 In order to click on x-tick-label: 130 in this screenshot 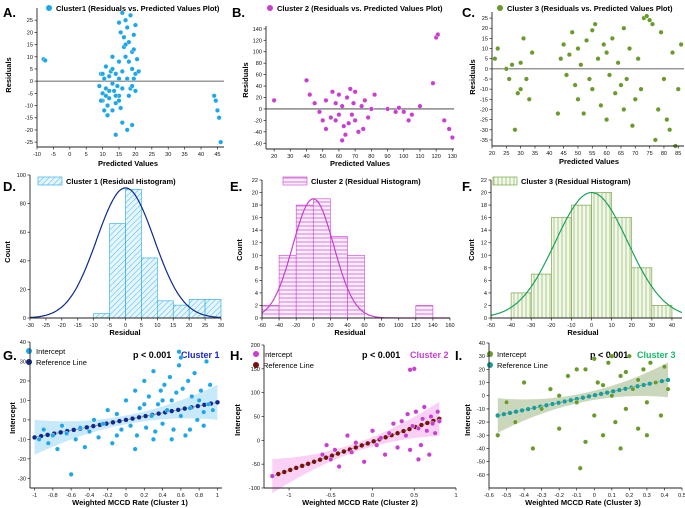, I will do `click(452, 157)`.